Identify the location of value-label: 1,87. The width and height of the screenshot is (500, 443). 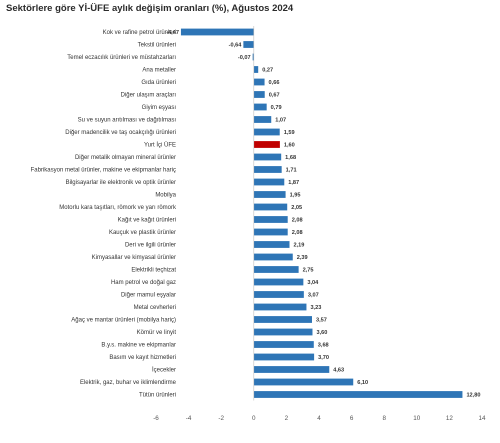
(293, 183).